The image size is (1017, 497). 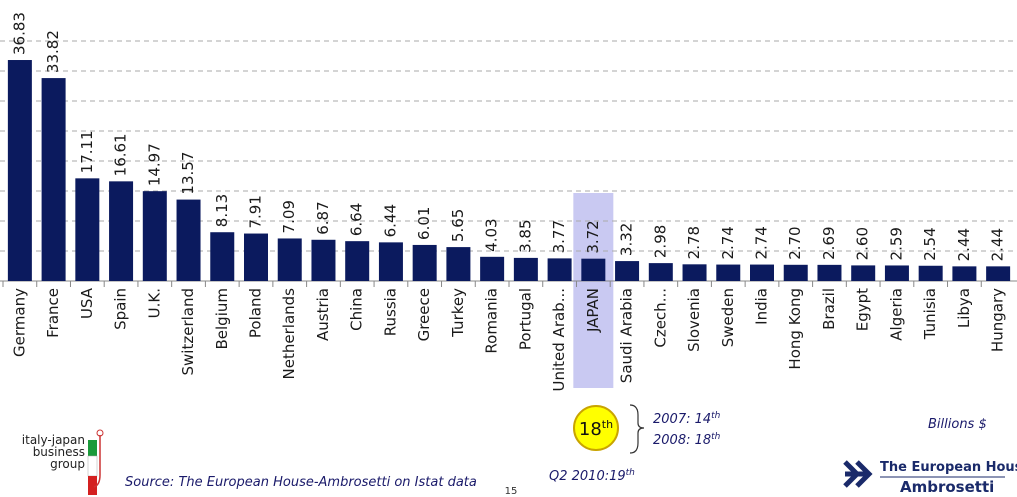 What do you see at coordinates (458, 313) in the screenshot?
I see `x-tick-label: Turkey` at bounding box center [458, 313].